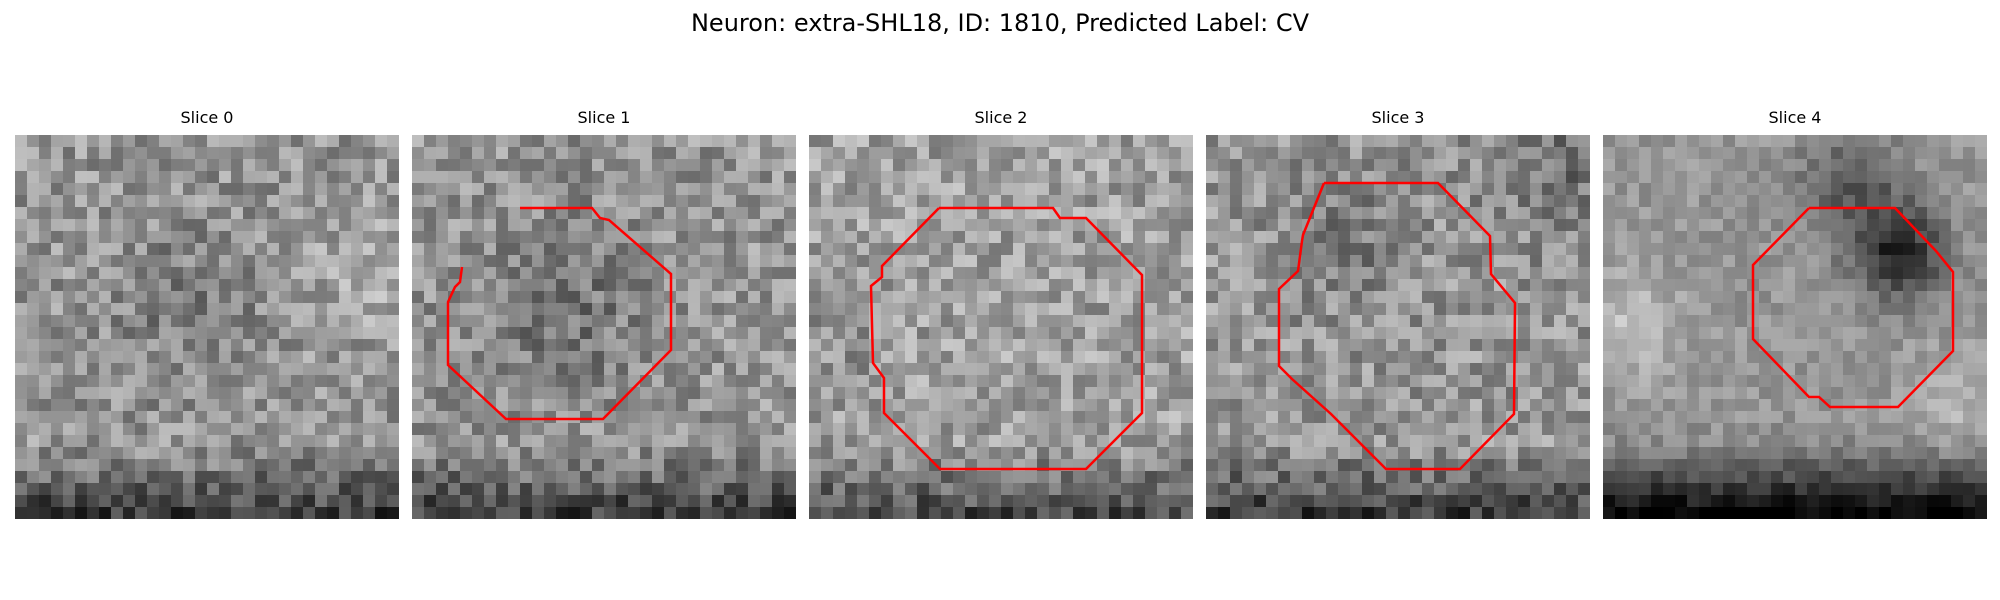 The height and width of the screenshot is (600, 2000). Describe the element at coordinates (1398, 117) in the screenshot. I see `slice-title-3: Slice 3` at that location.